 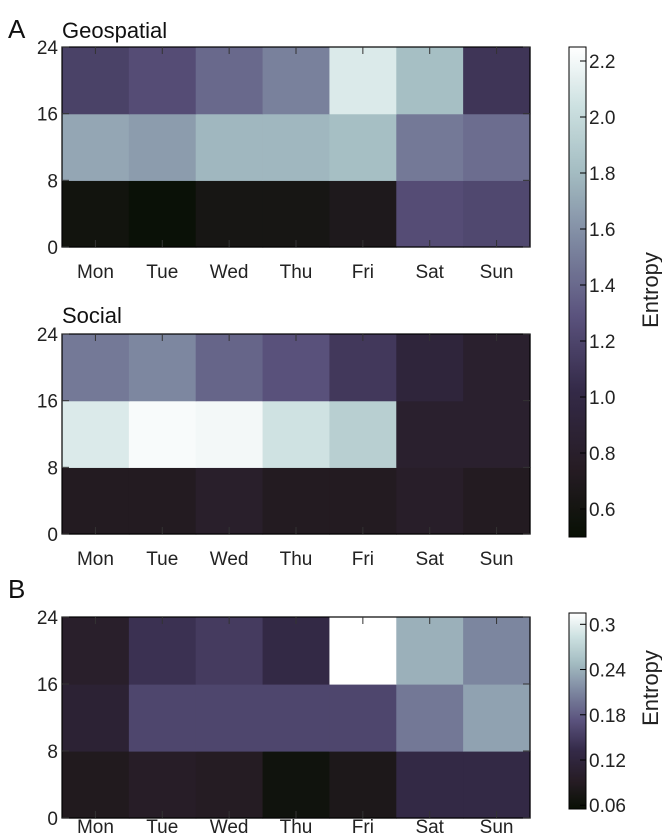 What do you see at coordinates (607, 716) in the screenshot?
I see `colorbar-tick-label: 0.18` at bounding box center [607, 716].